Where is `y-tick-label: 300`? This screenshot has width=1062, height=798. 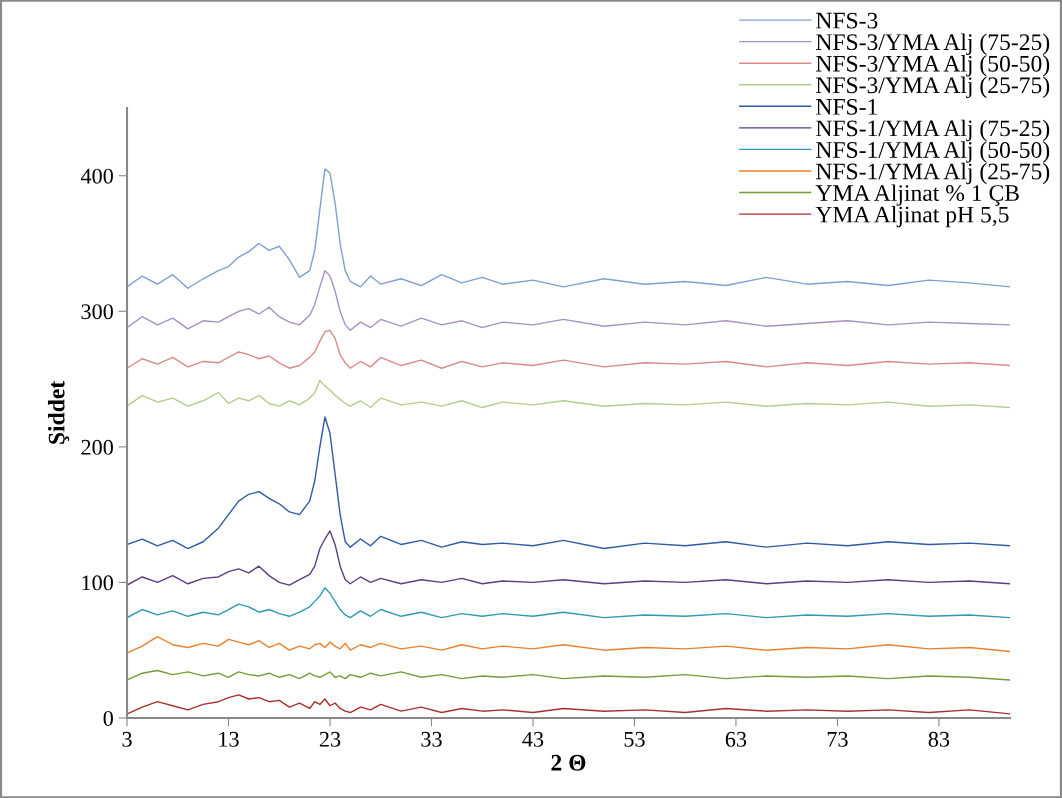 y-tick-label: 300 is located at coordinates (97, 312).